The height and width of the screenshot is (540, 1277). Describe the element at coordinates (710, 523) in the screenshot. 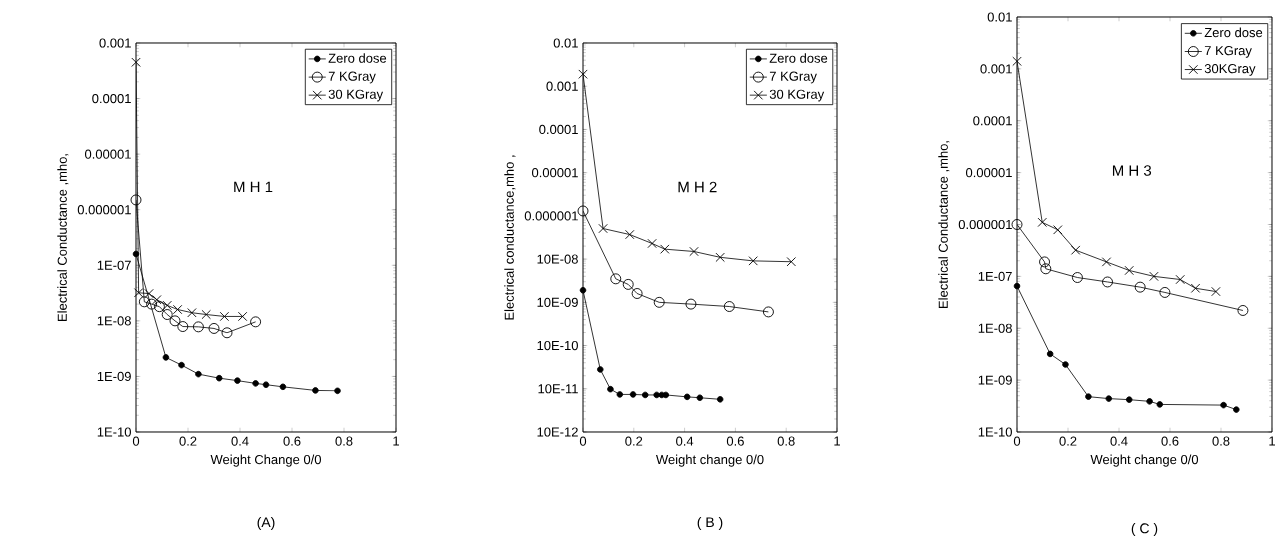

I see `text: ( B )` at that location.